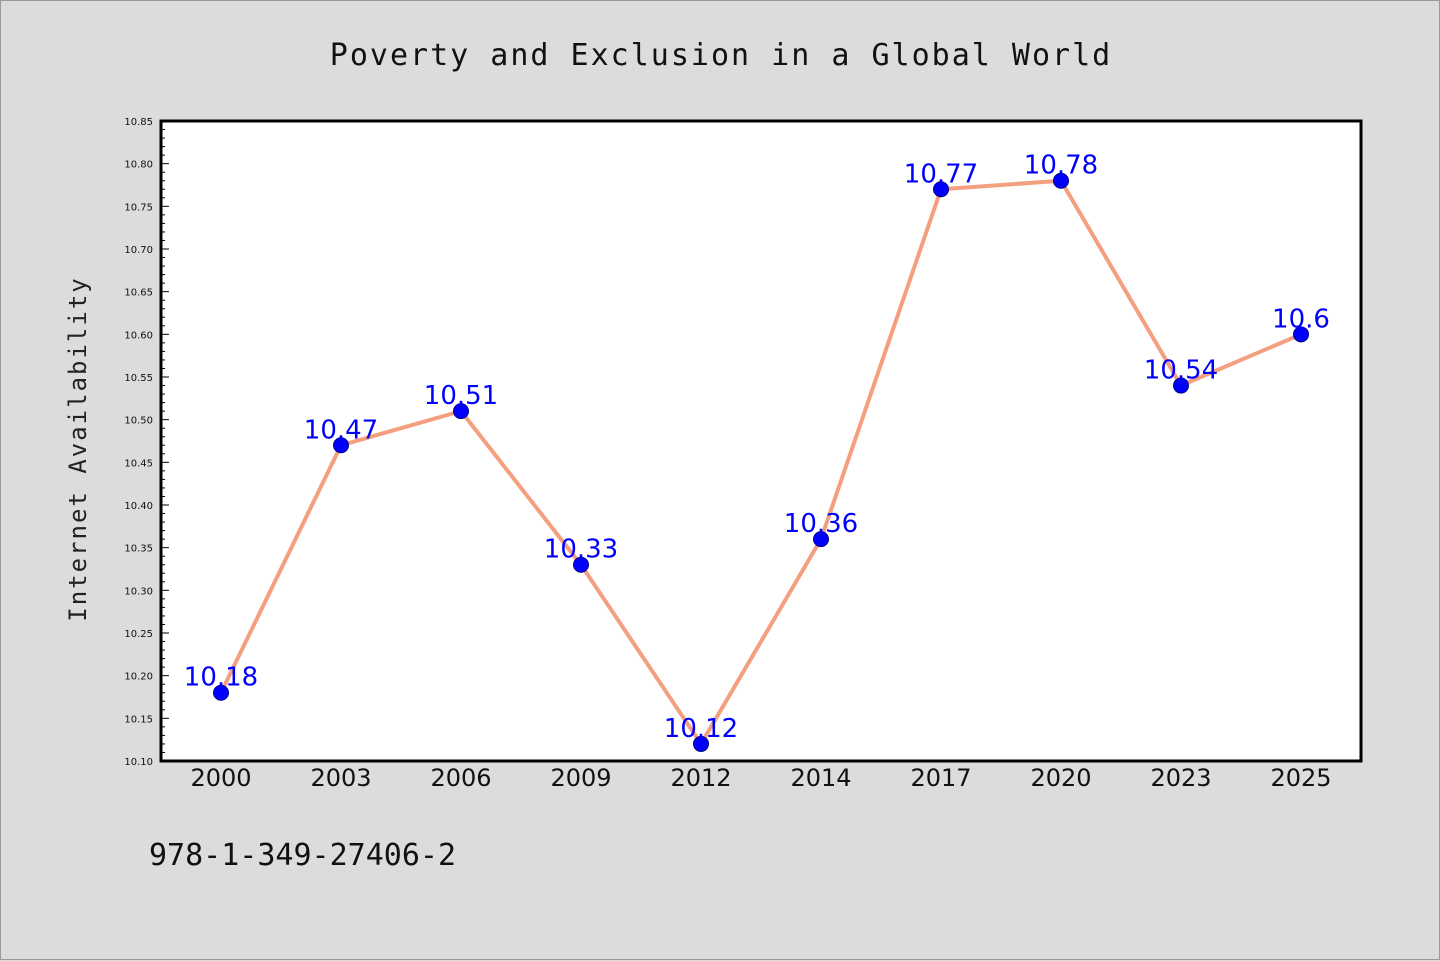 The image size is (1440, 961). What do you see at coordinates (1181, 371) in the screenshot?
I see `data-label: 10.54` at bounding box center [1181, 371].